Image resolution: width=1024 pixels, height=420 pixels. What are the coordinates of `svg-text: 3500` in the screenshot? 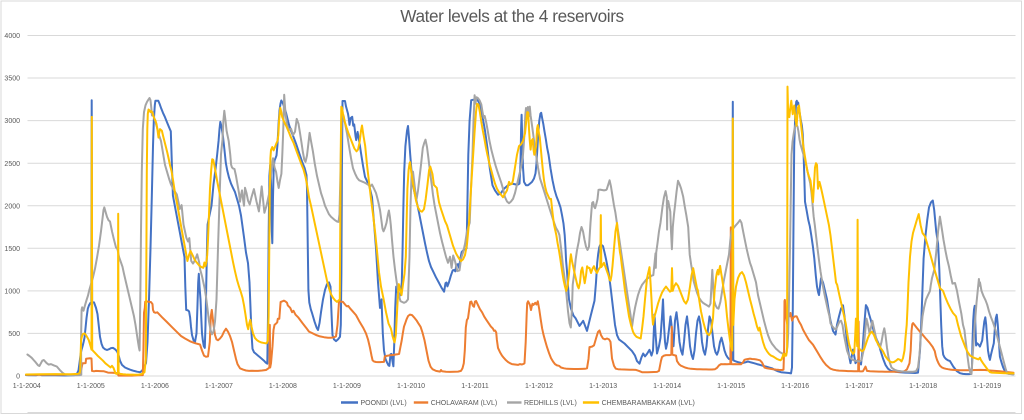 It's located at (12, 79).